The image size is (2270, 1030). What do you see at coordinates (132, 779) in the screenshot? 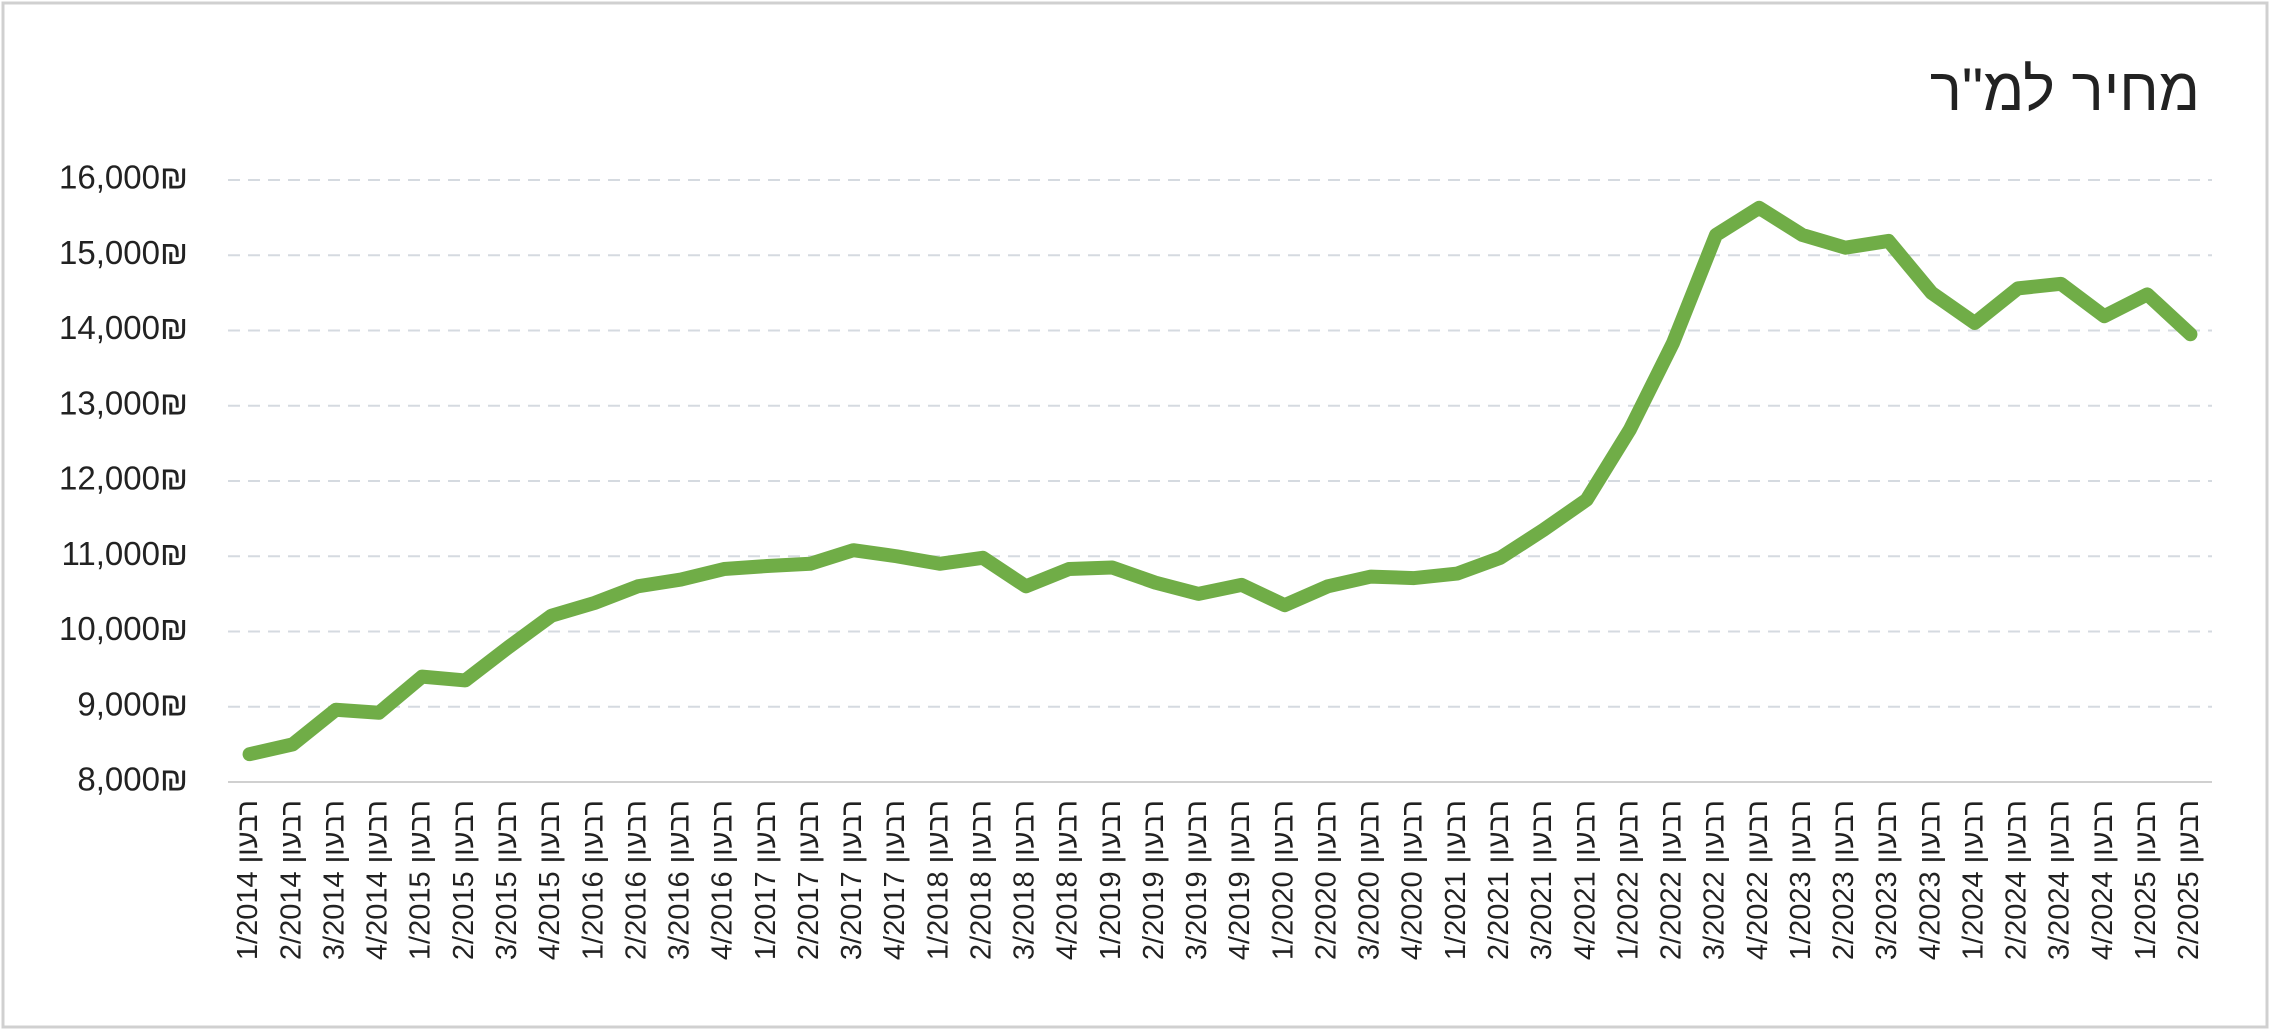
I see `y-tick-label: 8,000₪` at bounding box center [132, 779].